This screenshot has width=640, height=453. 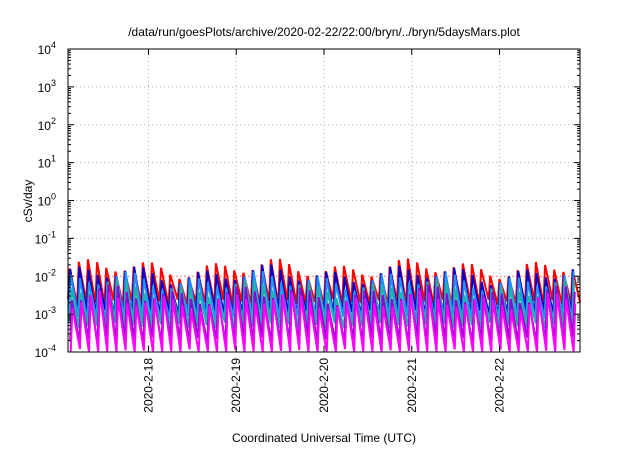 What do you see at coordinates (45, 351) in the screenshot?
I see `y-tick-label: 10⁻⁴` at bounding box center [45, 351].